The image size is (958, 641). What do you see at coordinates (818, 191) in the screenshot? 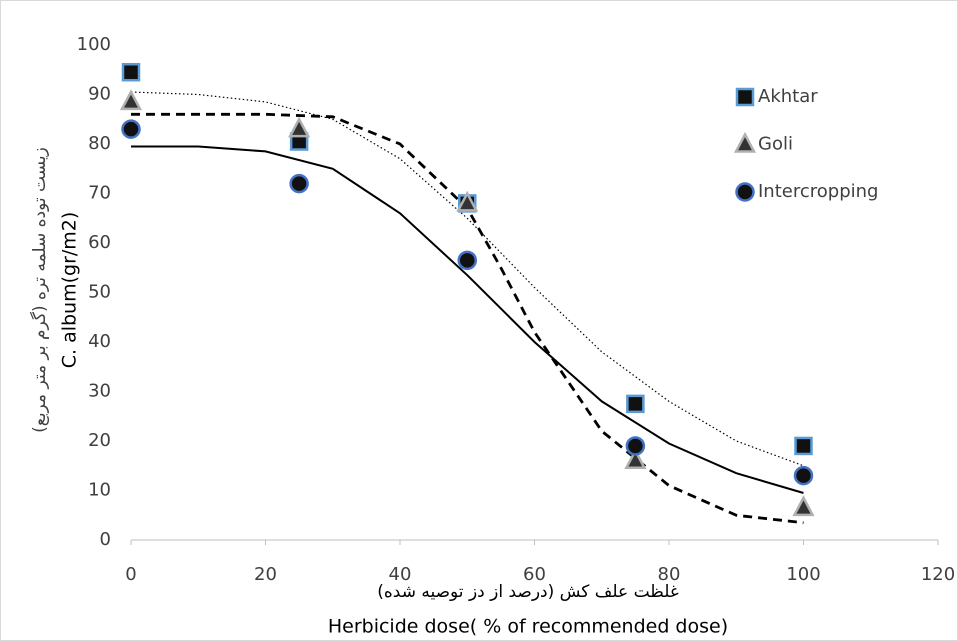
I see `legend-label: Intercropping` at bounding box center [818, 191].